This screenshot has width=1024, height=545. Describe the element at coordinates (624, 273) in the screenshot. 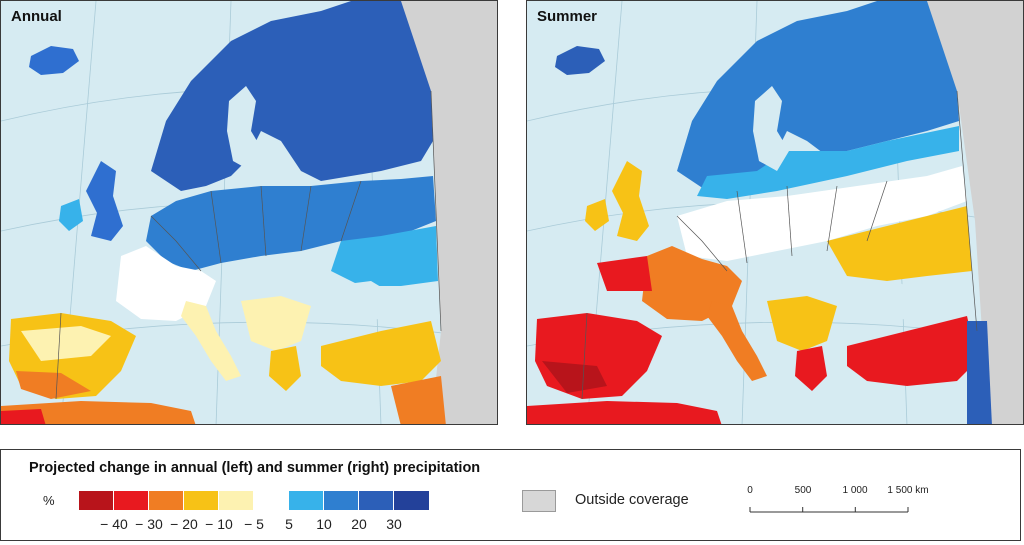

I see `france-west` at that location.